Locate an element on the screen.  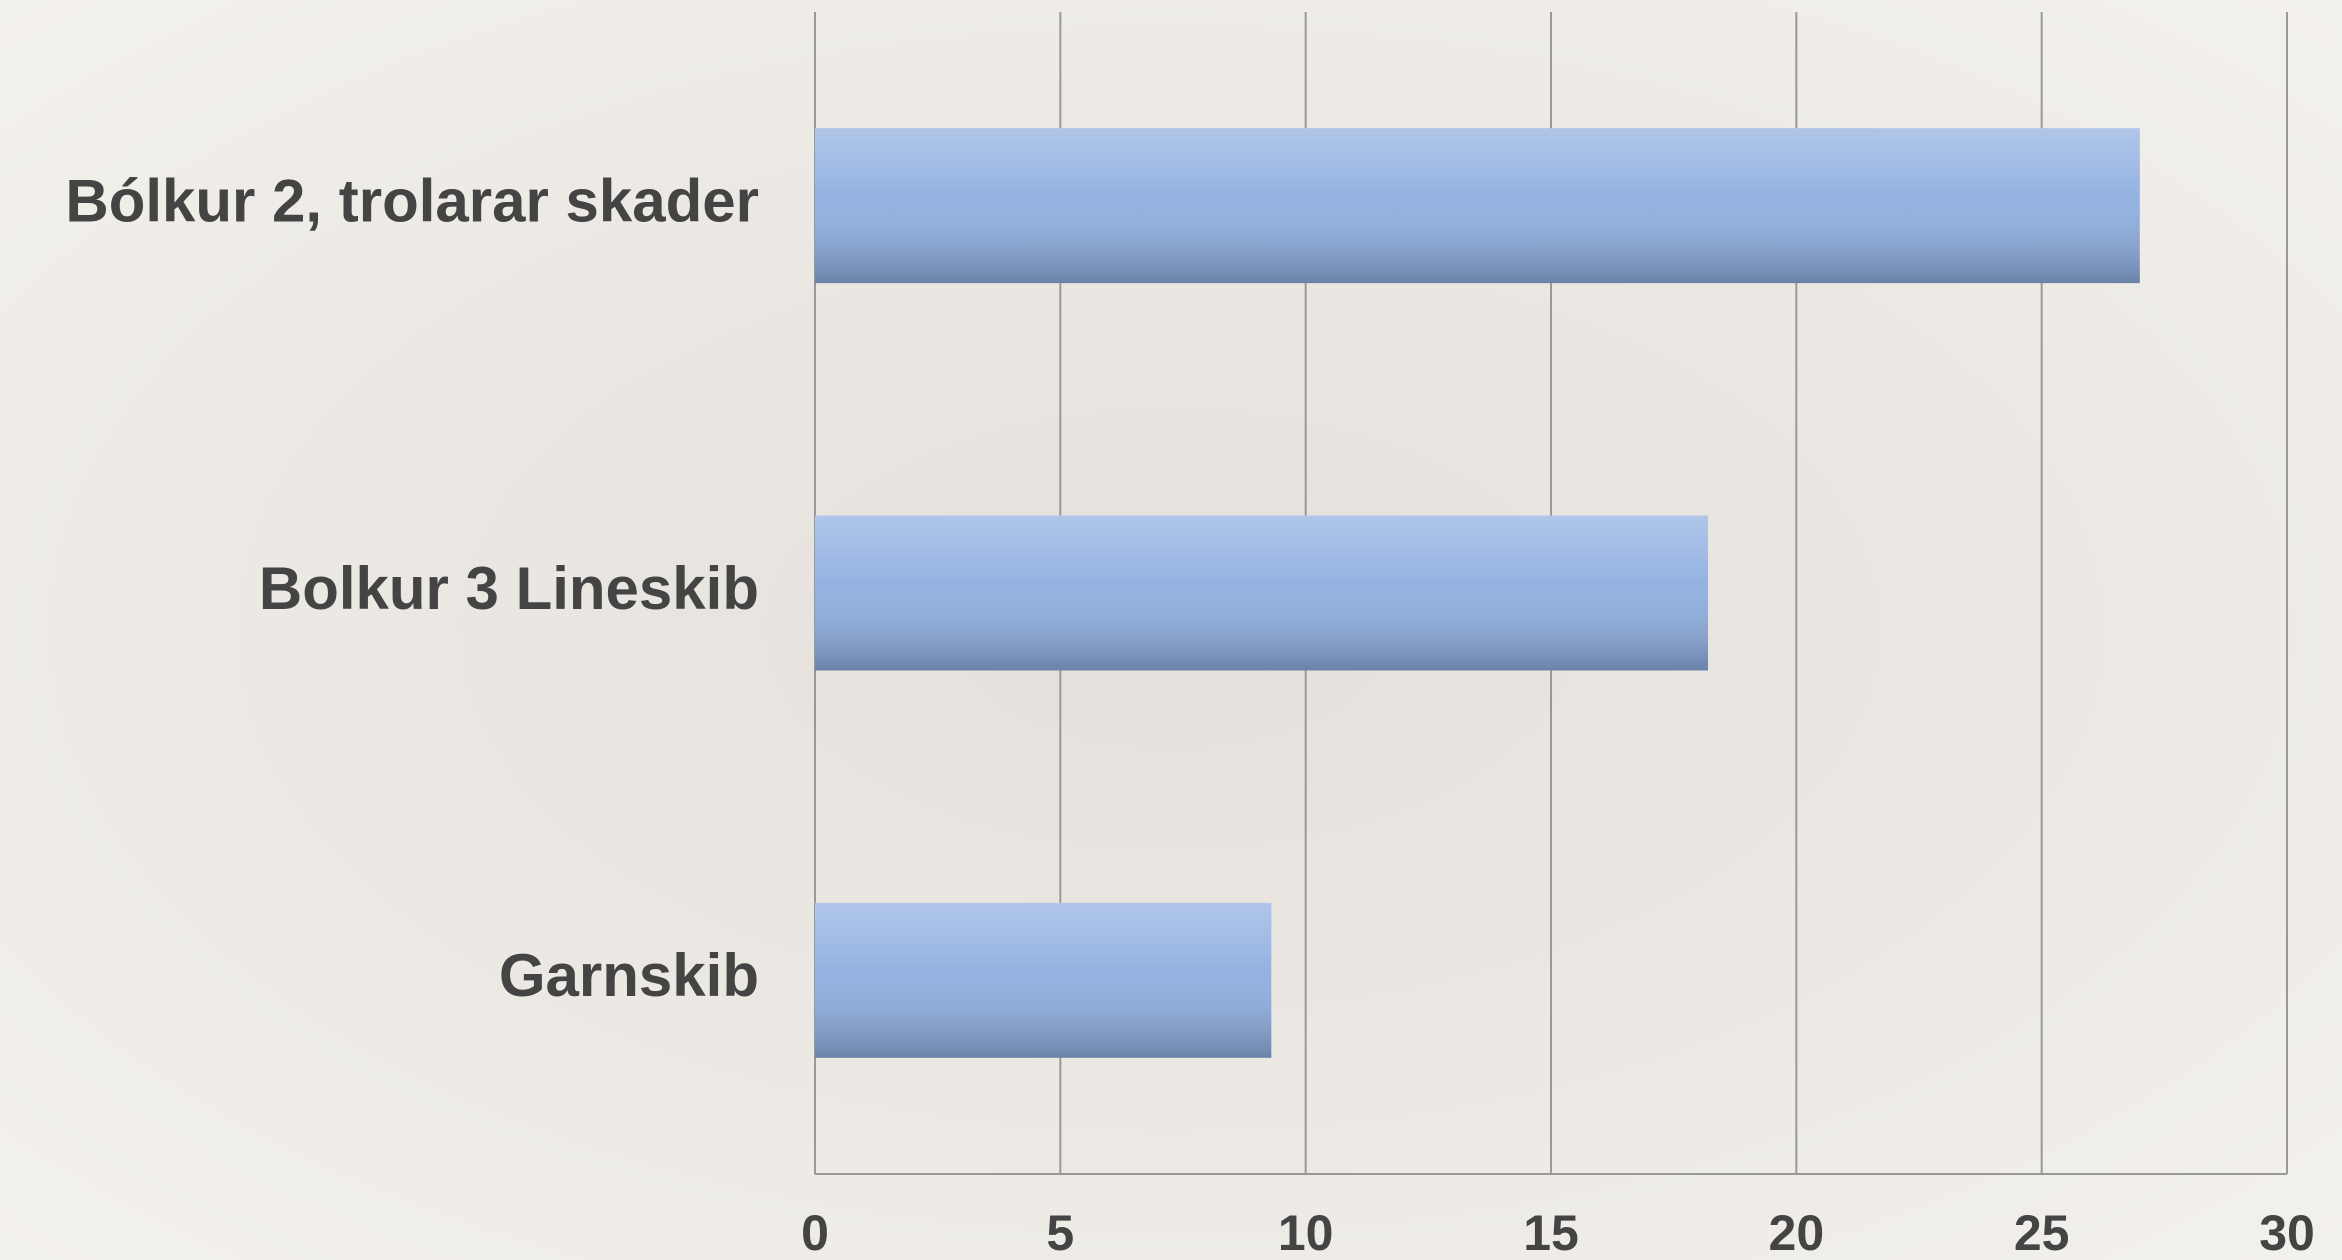
x-tick-label: 25 is located at coordinates (2042, 1232).